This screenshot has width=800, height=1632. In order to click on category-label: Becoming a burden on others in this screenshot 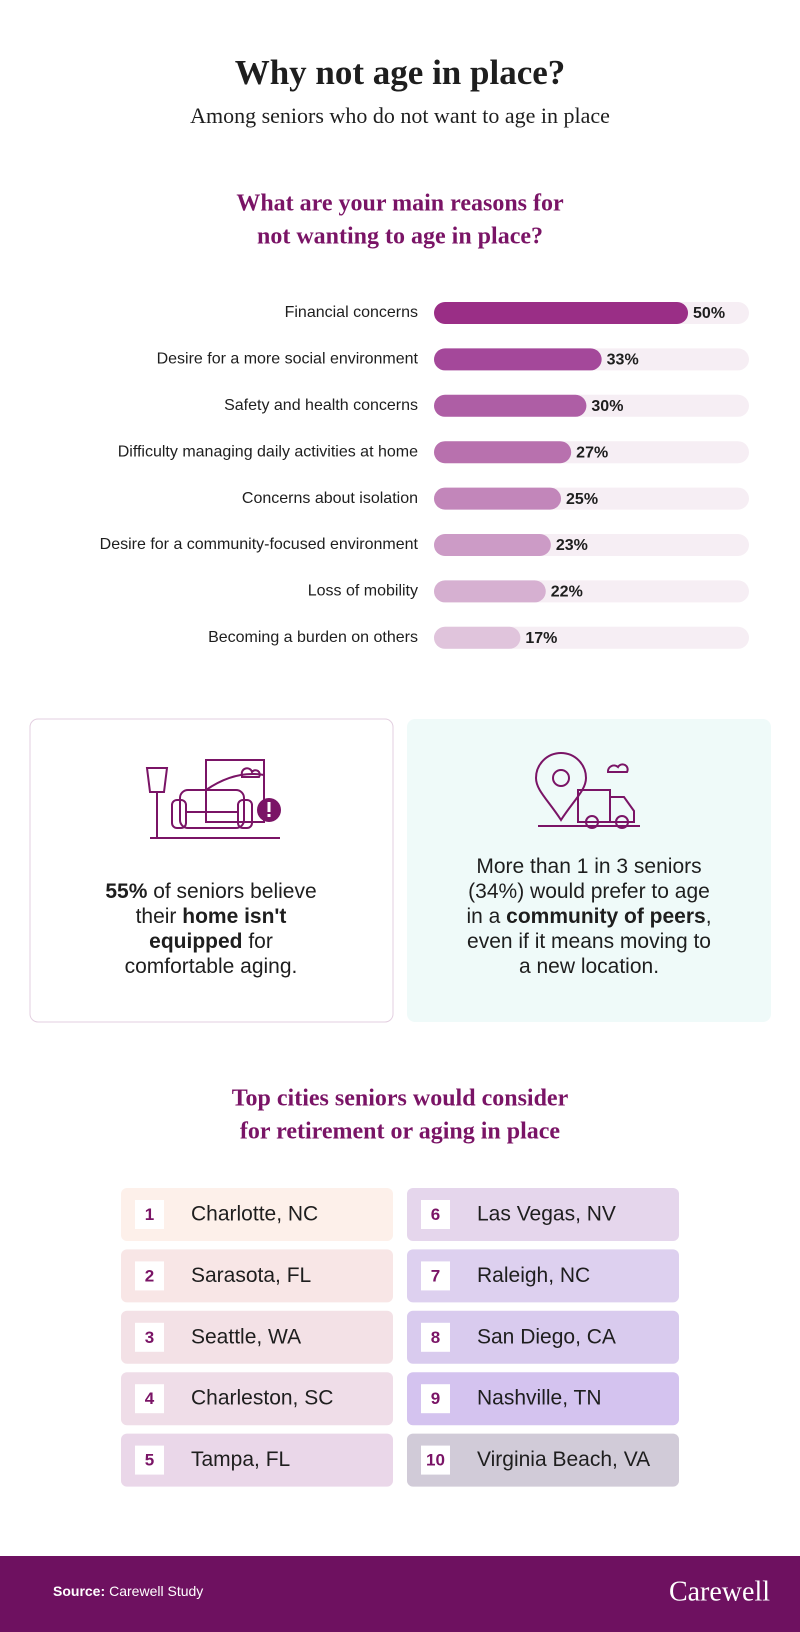, I will do `click(313, 637)`.